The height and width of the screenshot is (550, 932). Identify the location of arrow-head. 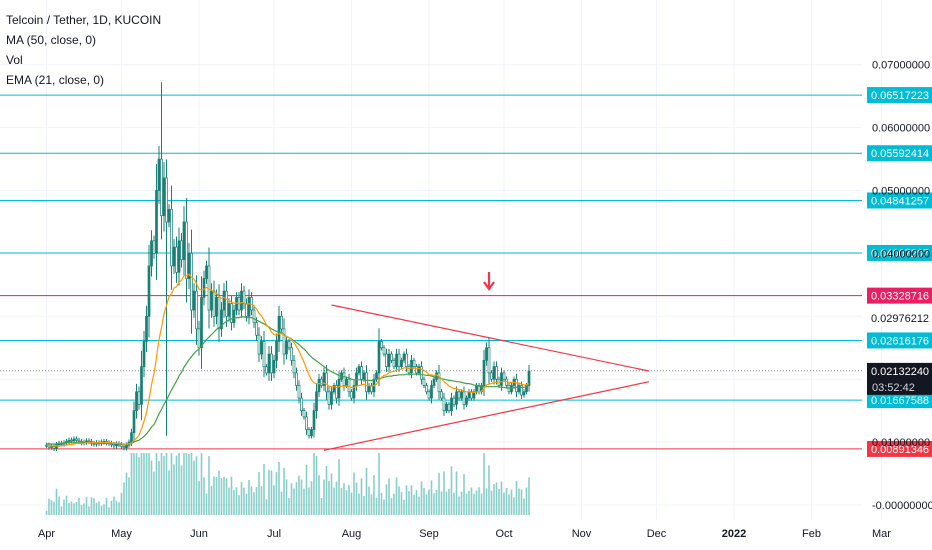
(489, 286).